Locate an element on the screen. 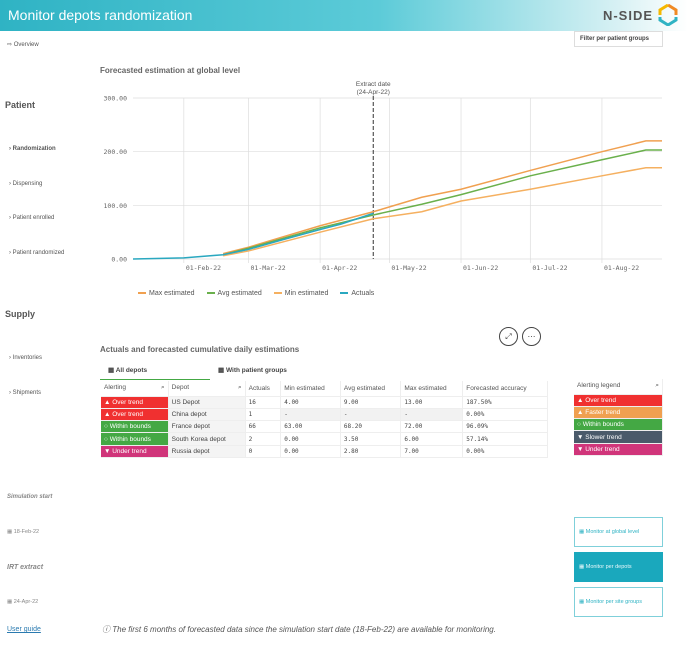  legend-row: ▲ Over trend is located at coordinates (618, 400).